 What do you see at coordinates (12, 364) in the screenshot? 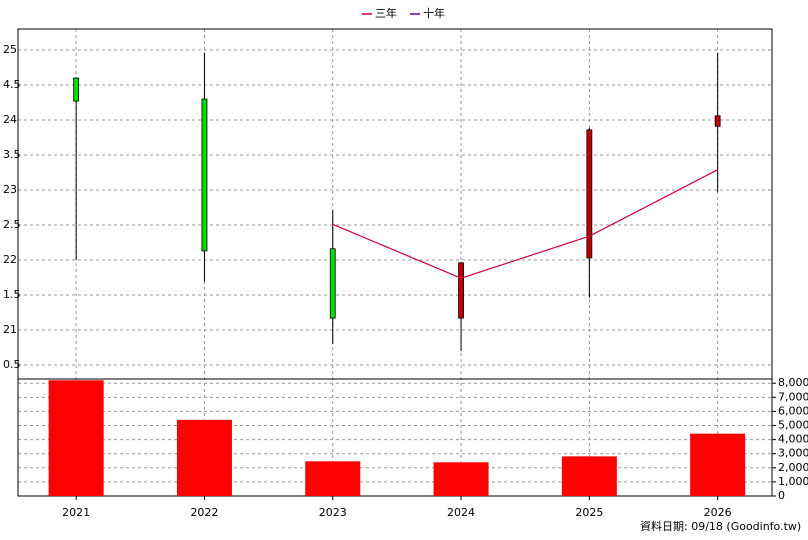
I see `y-tick-label: 0.5` at bounding box center [12, 364].